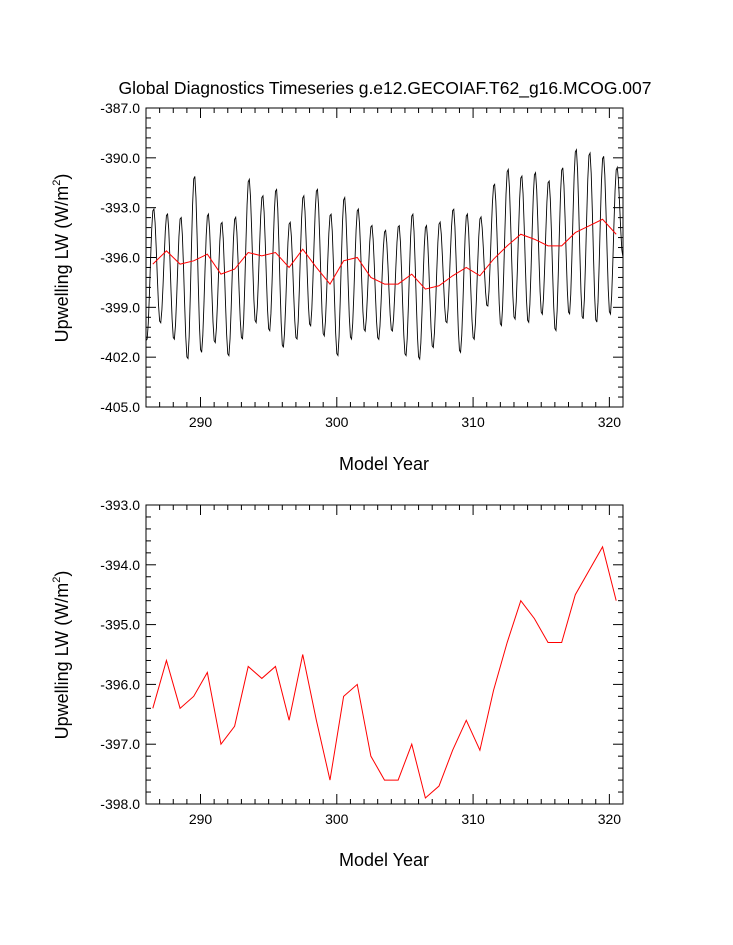 The height and width of the screenshot is (945, 733). I want to click on monthly-series-line, so click(384, 254).